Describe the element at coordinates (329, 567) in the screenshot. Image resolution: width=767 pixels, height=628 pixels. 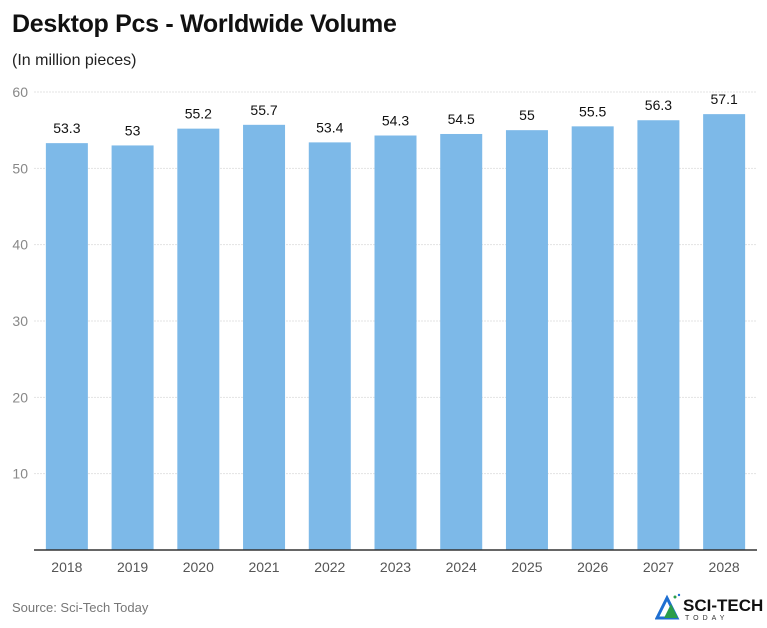
I see `x-tick-label: 2022` at that location.